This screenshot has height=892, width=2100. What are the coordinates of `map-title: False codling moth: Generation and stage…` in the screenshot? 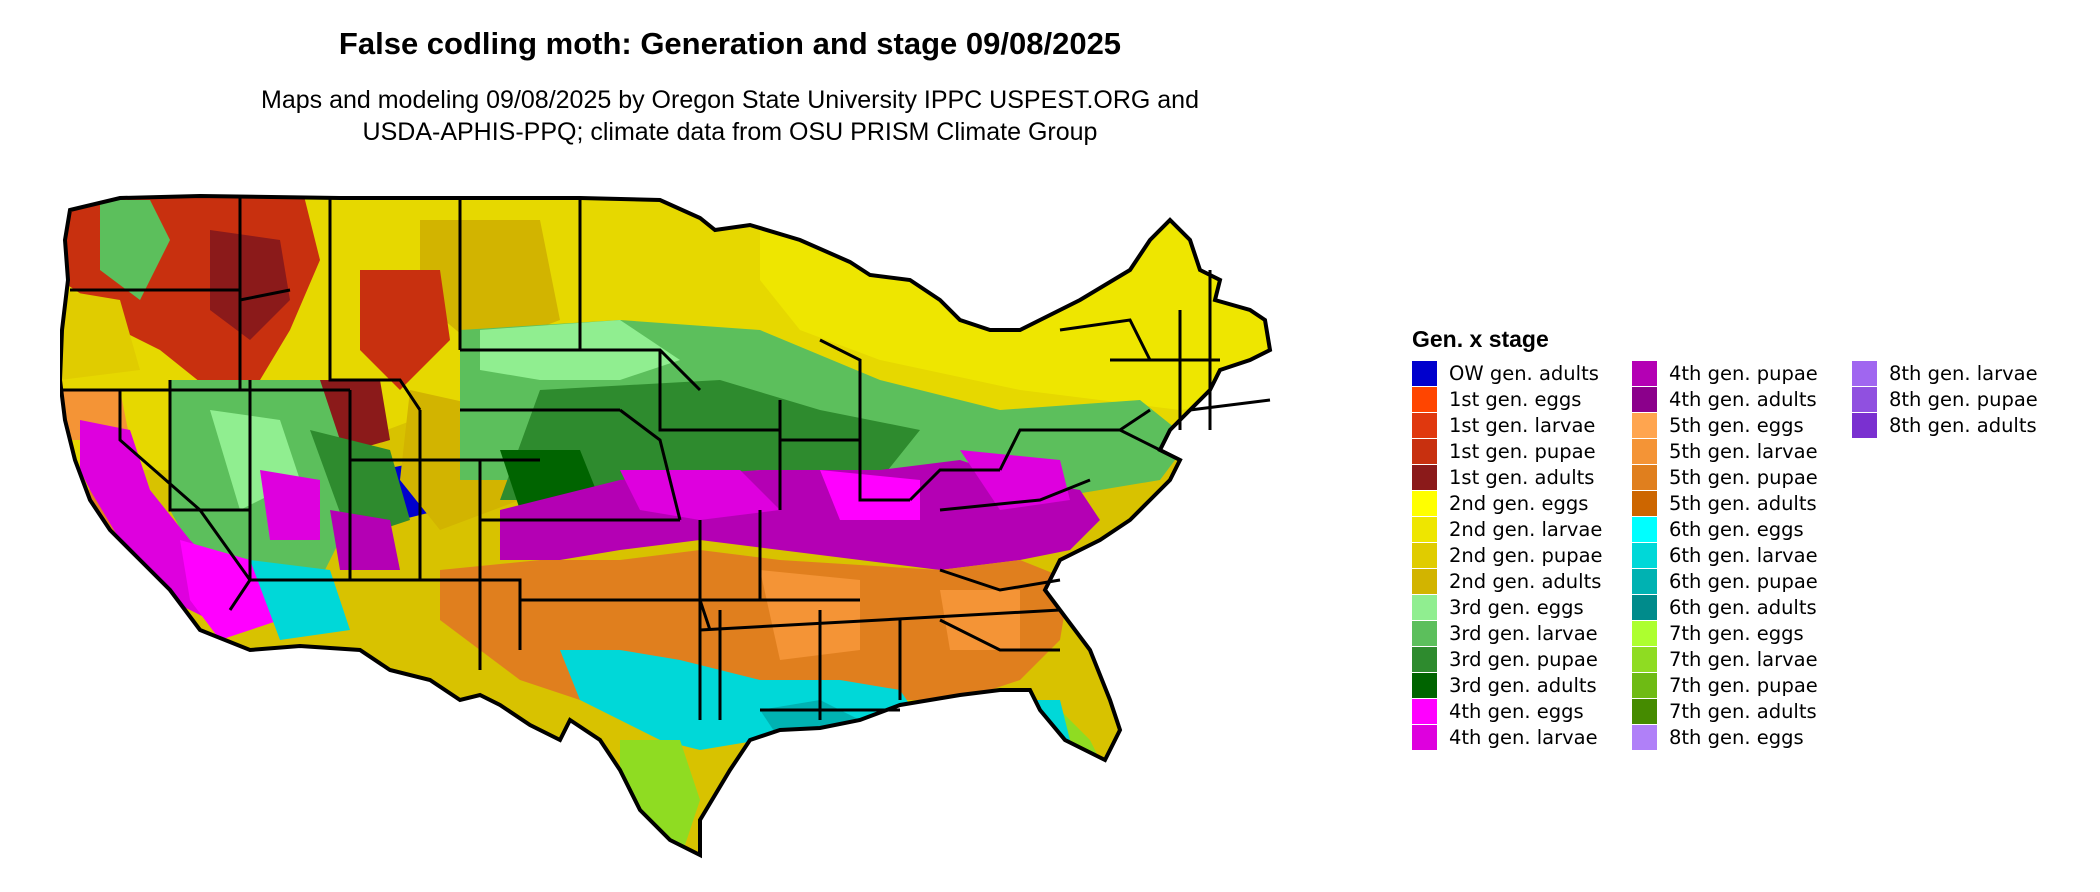 It's located at (730, 43).